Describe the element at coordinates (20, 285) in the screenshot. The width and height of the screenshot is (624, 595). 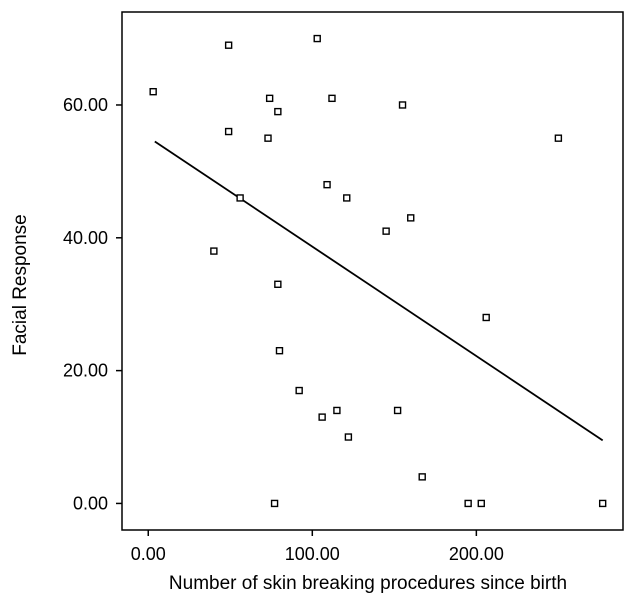
I see `y-axis-title: Facial Response` at that location.